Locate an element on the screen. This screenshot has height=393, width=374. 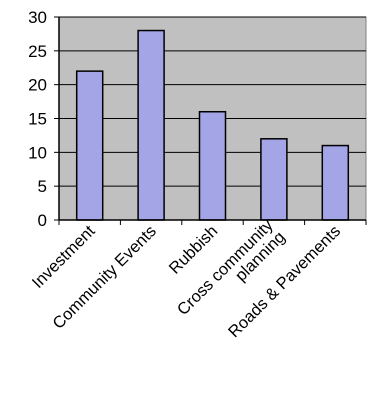
y-tick-label: 15 is located at coordinates (37, 119).